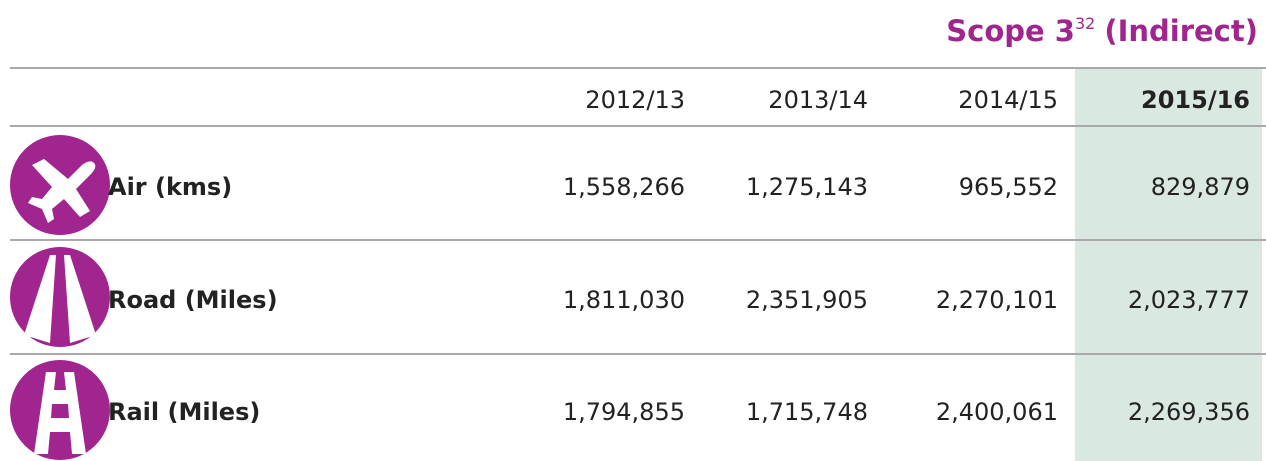 The image size is (1266, 461). I want to click on cell-value: 2,351,905, so click(806, 300).